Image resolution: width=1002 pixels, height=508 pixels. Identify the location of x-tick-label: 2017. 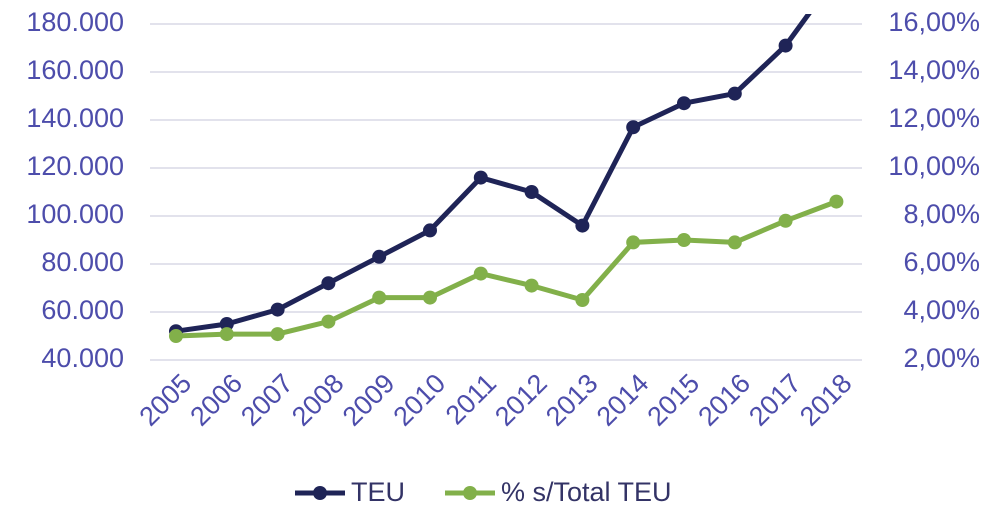
(775, 400).